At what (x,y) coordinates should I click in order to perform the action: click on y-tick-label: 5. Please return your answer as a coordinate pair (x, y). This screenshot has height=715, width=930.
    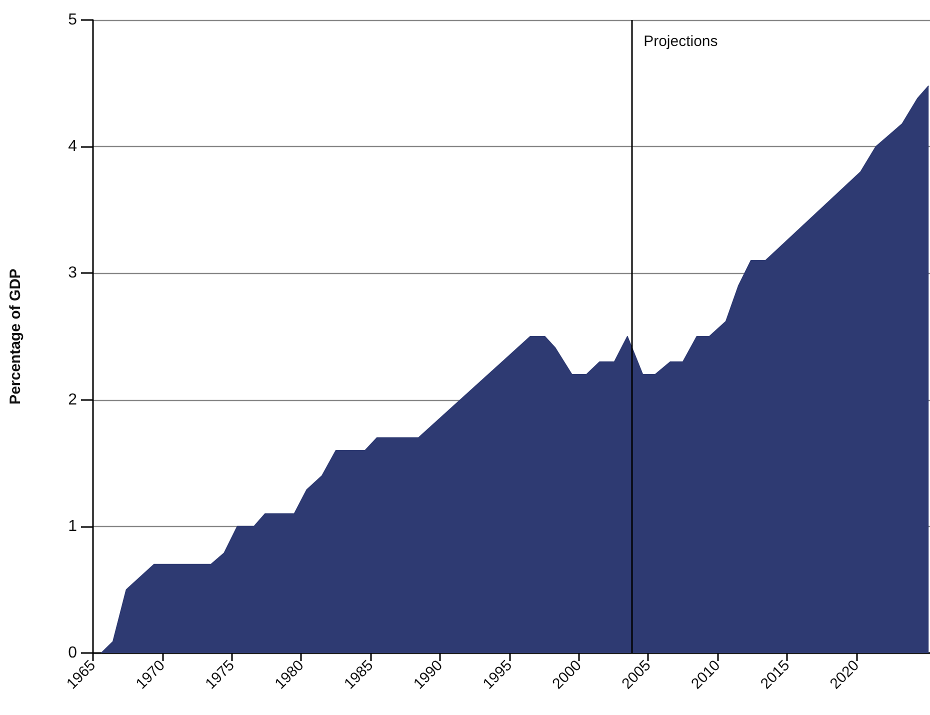
    Looking at the image, I should click on (73, 20).